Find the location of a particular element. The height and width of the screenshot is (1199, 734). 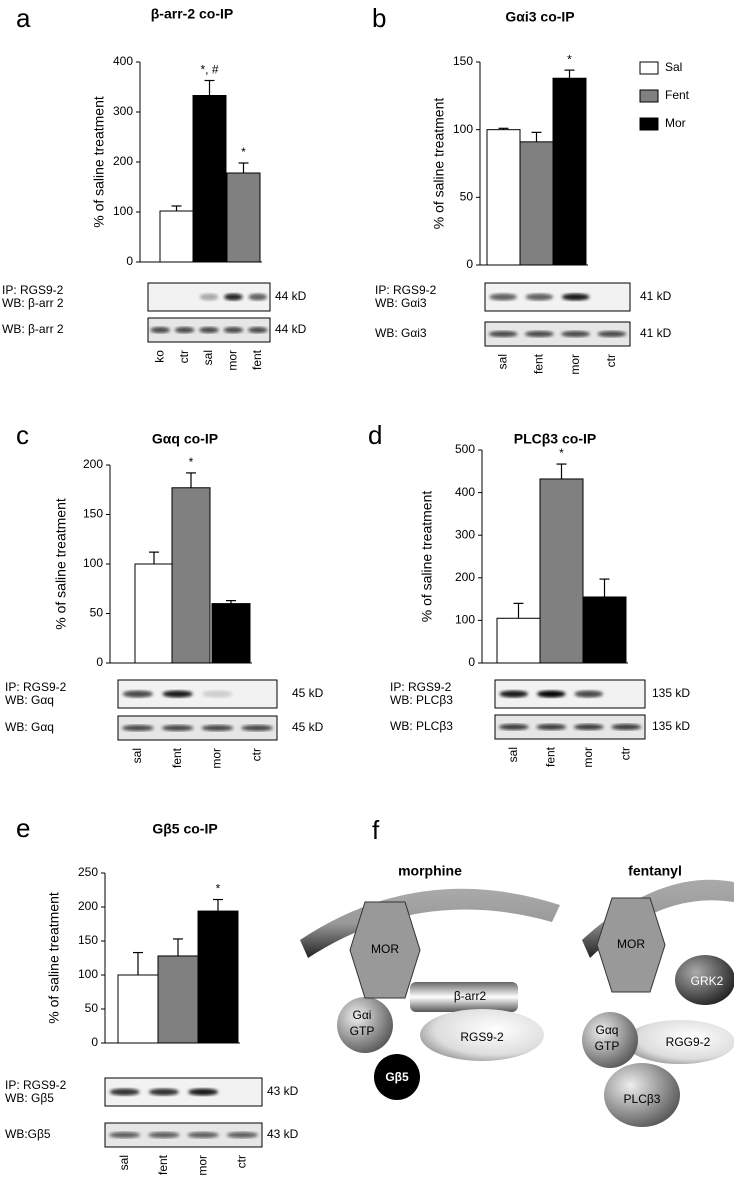

y-tick-label: 500 is located at coordinates (465, 449).